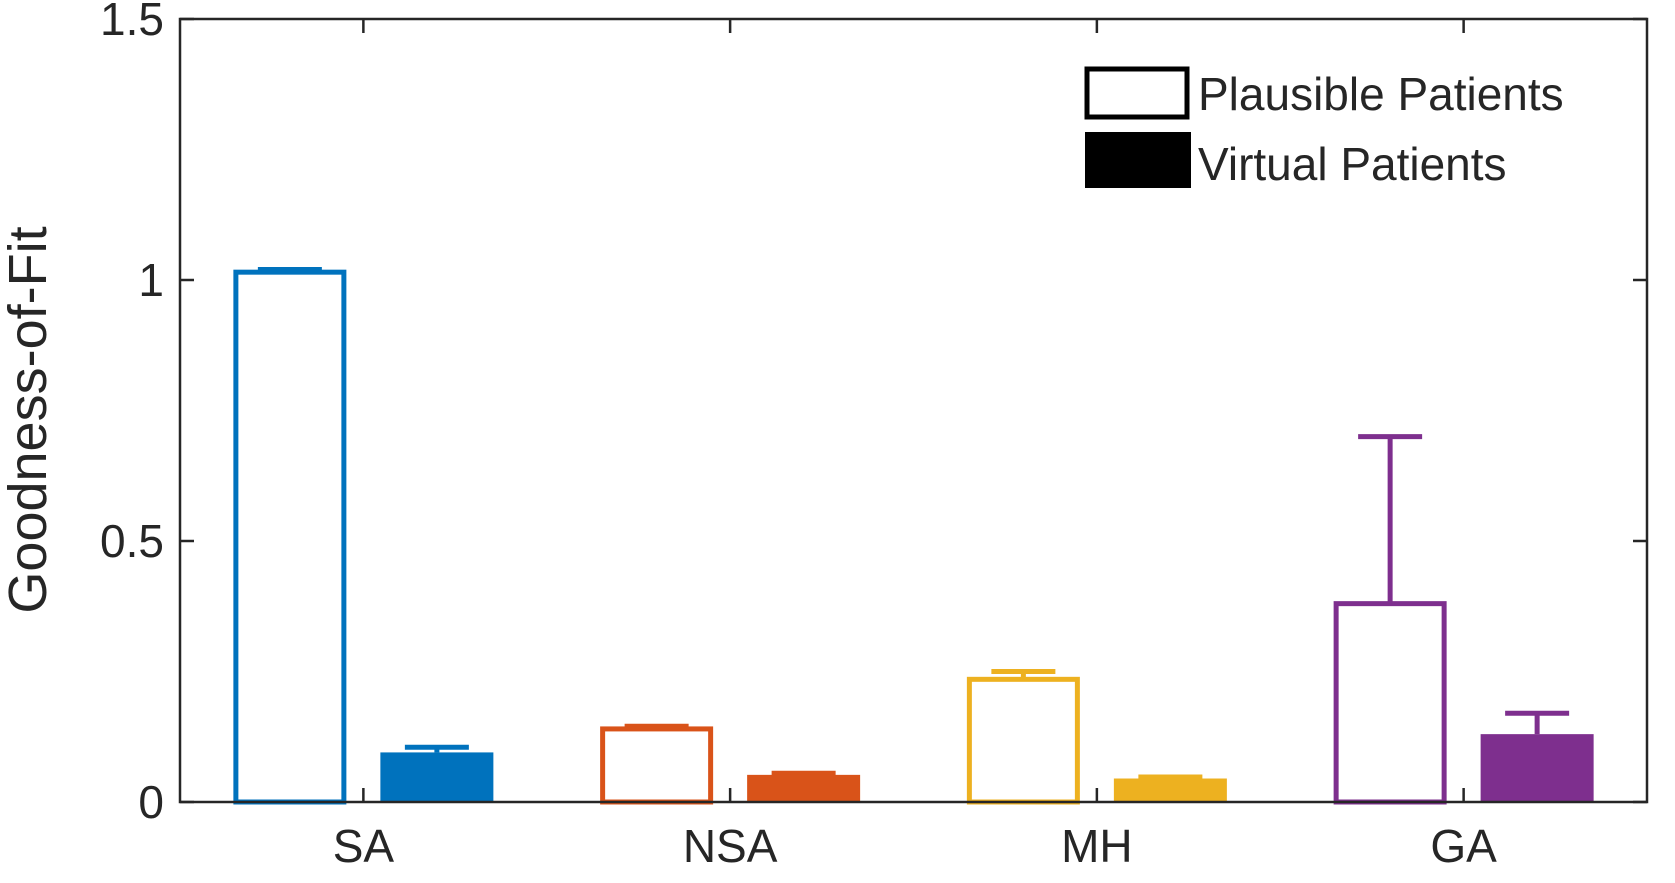 This screenshot has width=1675, height=883. Describe the element at coordinates (1137, 93) in the screenshot. I see `legend-swatch-plausible` at that location.